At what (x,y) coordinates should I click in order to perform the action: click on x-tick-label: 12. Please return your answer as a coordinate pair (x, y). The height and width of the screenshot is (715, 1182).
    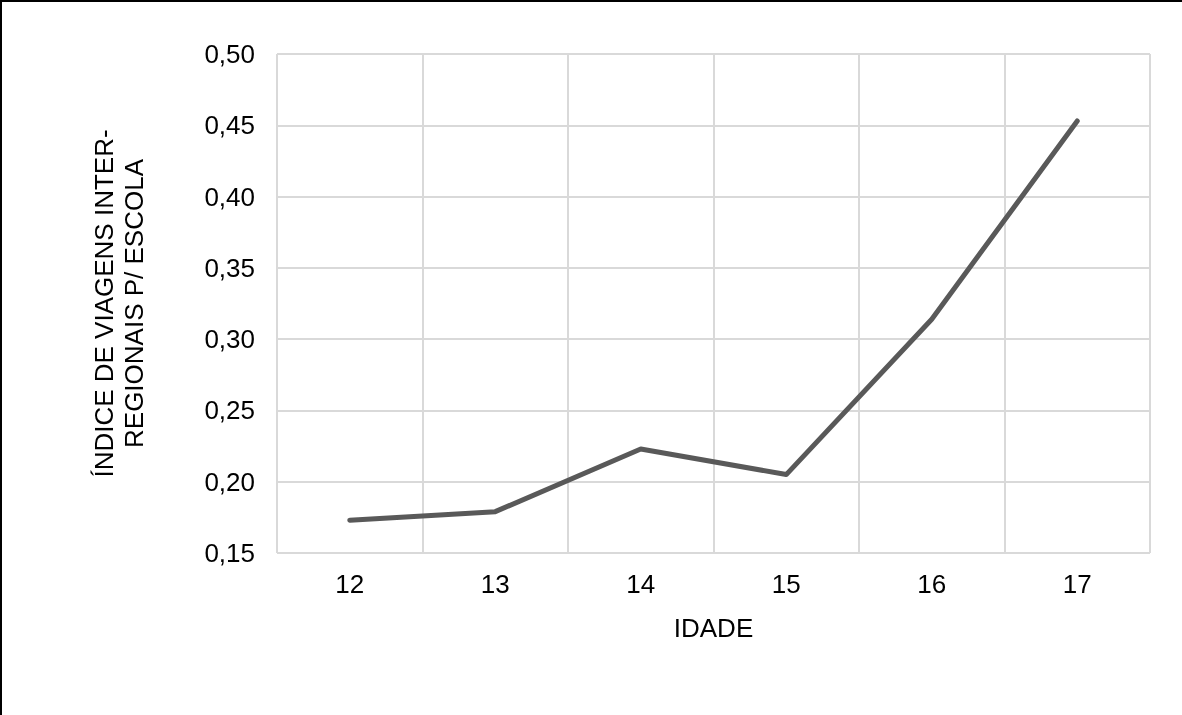
    Looking at the image, I should click on (350, 584).